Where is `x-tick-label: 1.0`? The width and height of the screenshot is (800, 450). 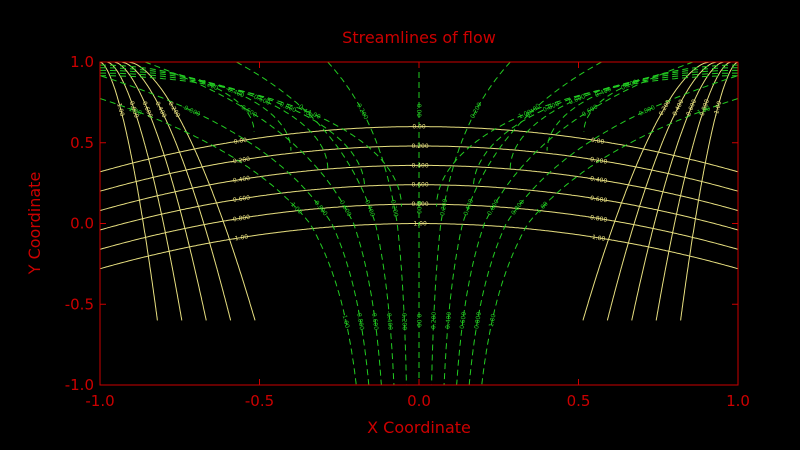
x-tick-label: 1.0 is located at coordinates (738, 401).